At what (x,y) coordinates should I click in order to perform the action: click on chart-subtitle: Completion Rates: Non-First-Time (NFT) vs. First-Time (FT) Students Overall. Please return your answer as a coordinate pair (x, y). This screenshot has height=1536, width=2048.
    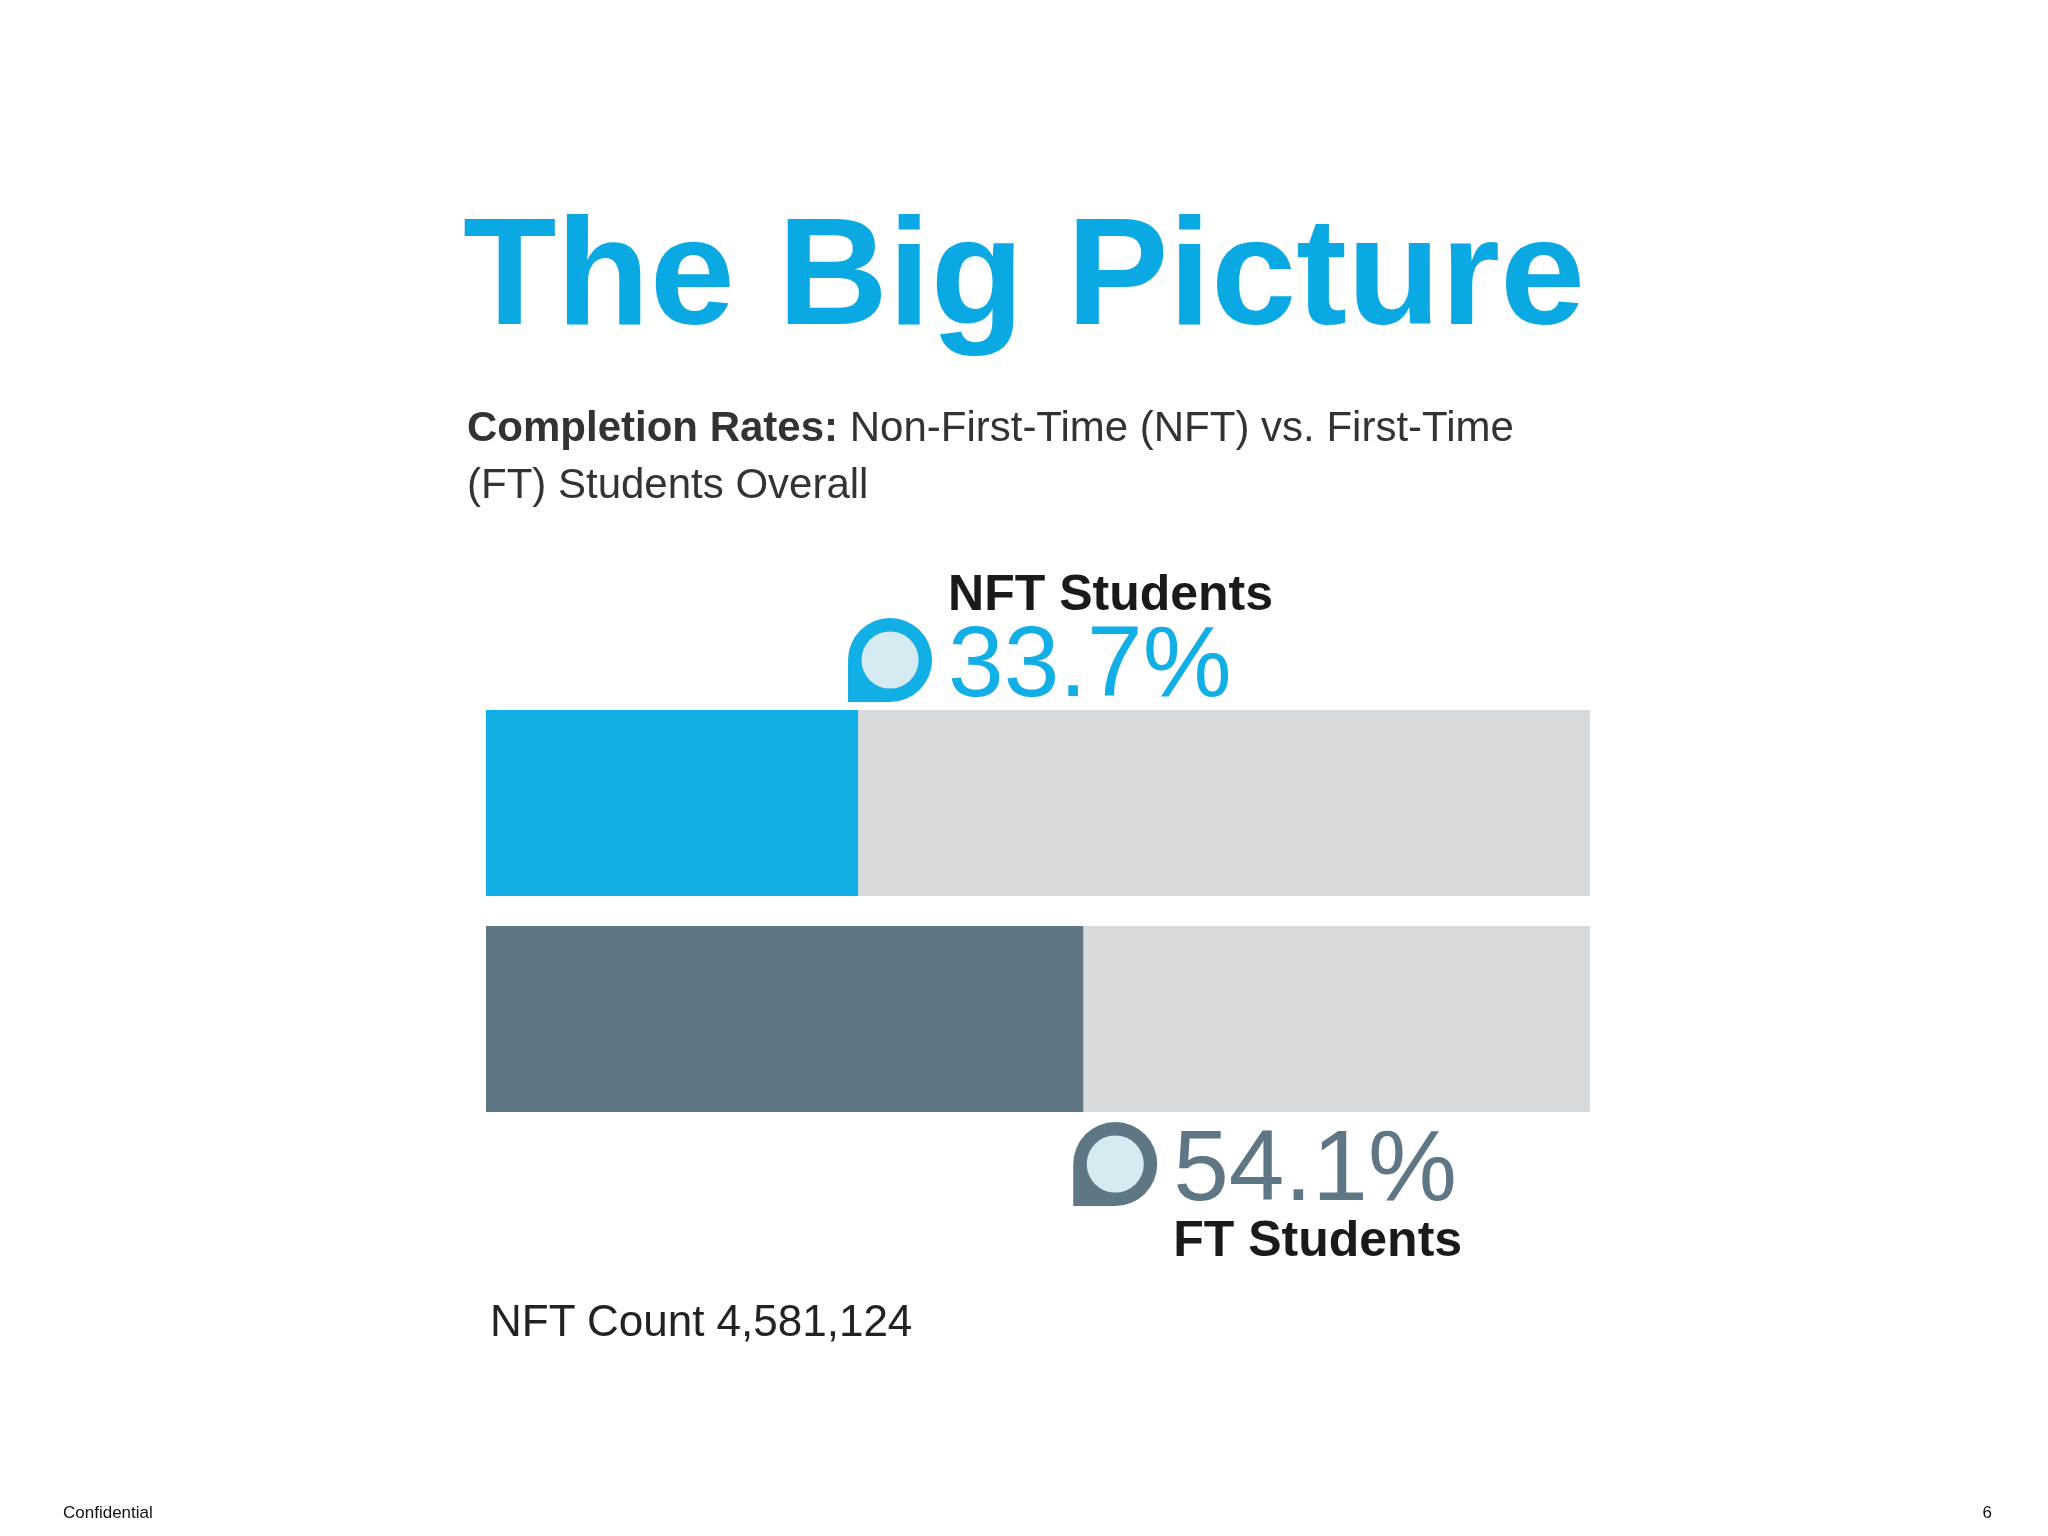
    Looking at the image, I should click on (990, 455).